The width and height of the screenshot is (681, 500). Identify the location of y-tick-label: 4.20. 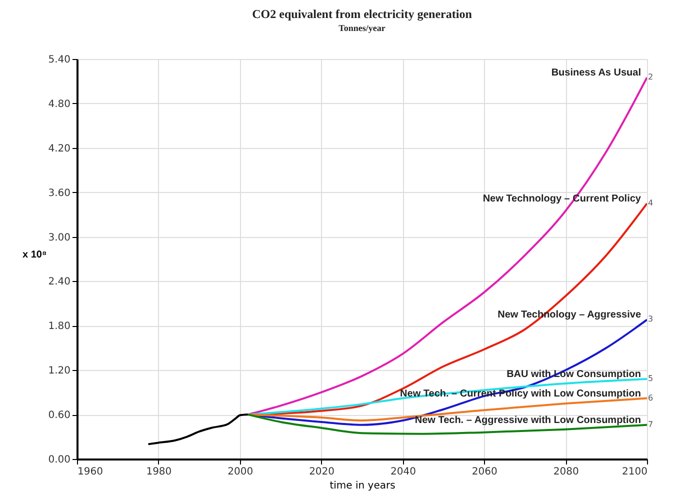
(59, 148).